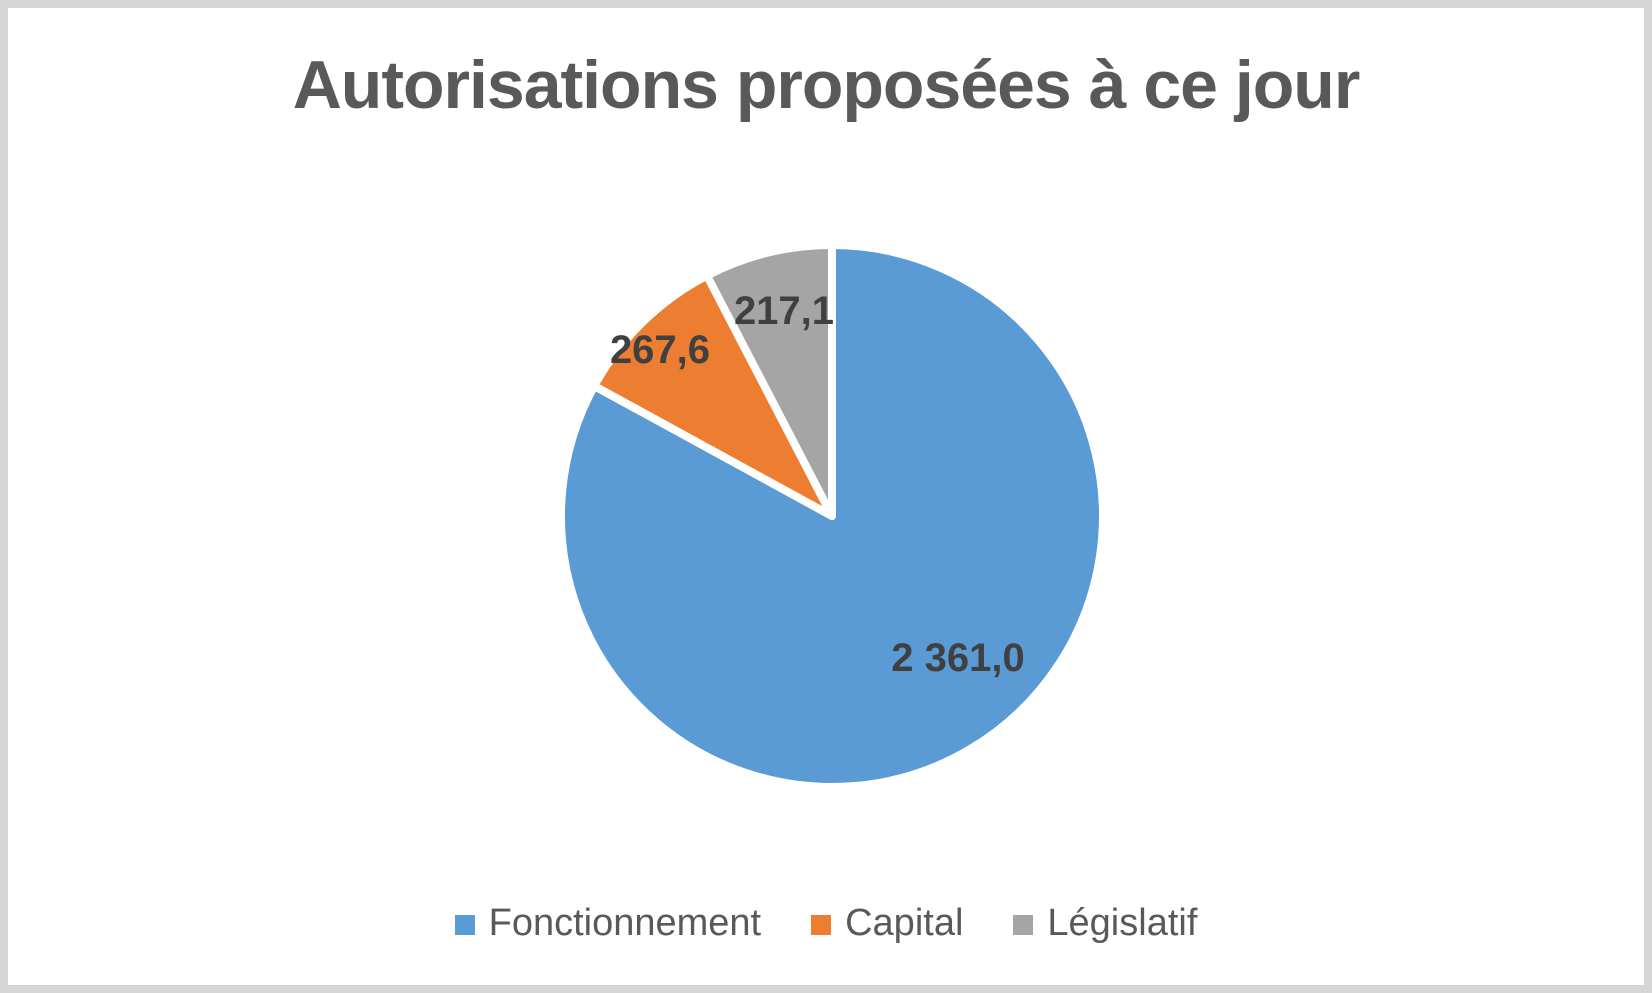  Describe the element at coordinates (1122, 923) in the screenshot. I see `legend-label-legislatif: Législatif` at that location.